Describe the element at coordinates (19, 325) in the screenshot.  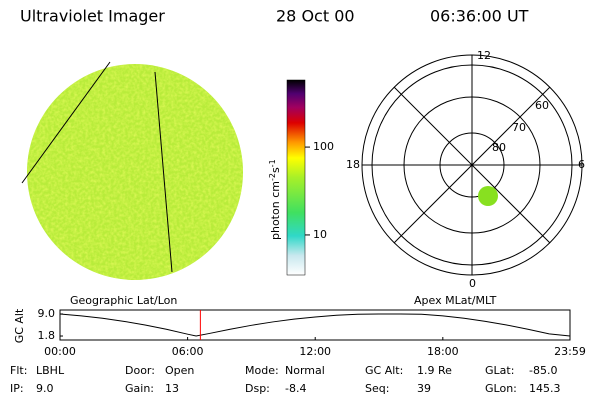
I see `y-axis-label: GC Alt` at that location.